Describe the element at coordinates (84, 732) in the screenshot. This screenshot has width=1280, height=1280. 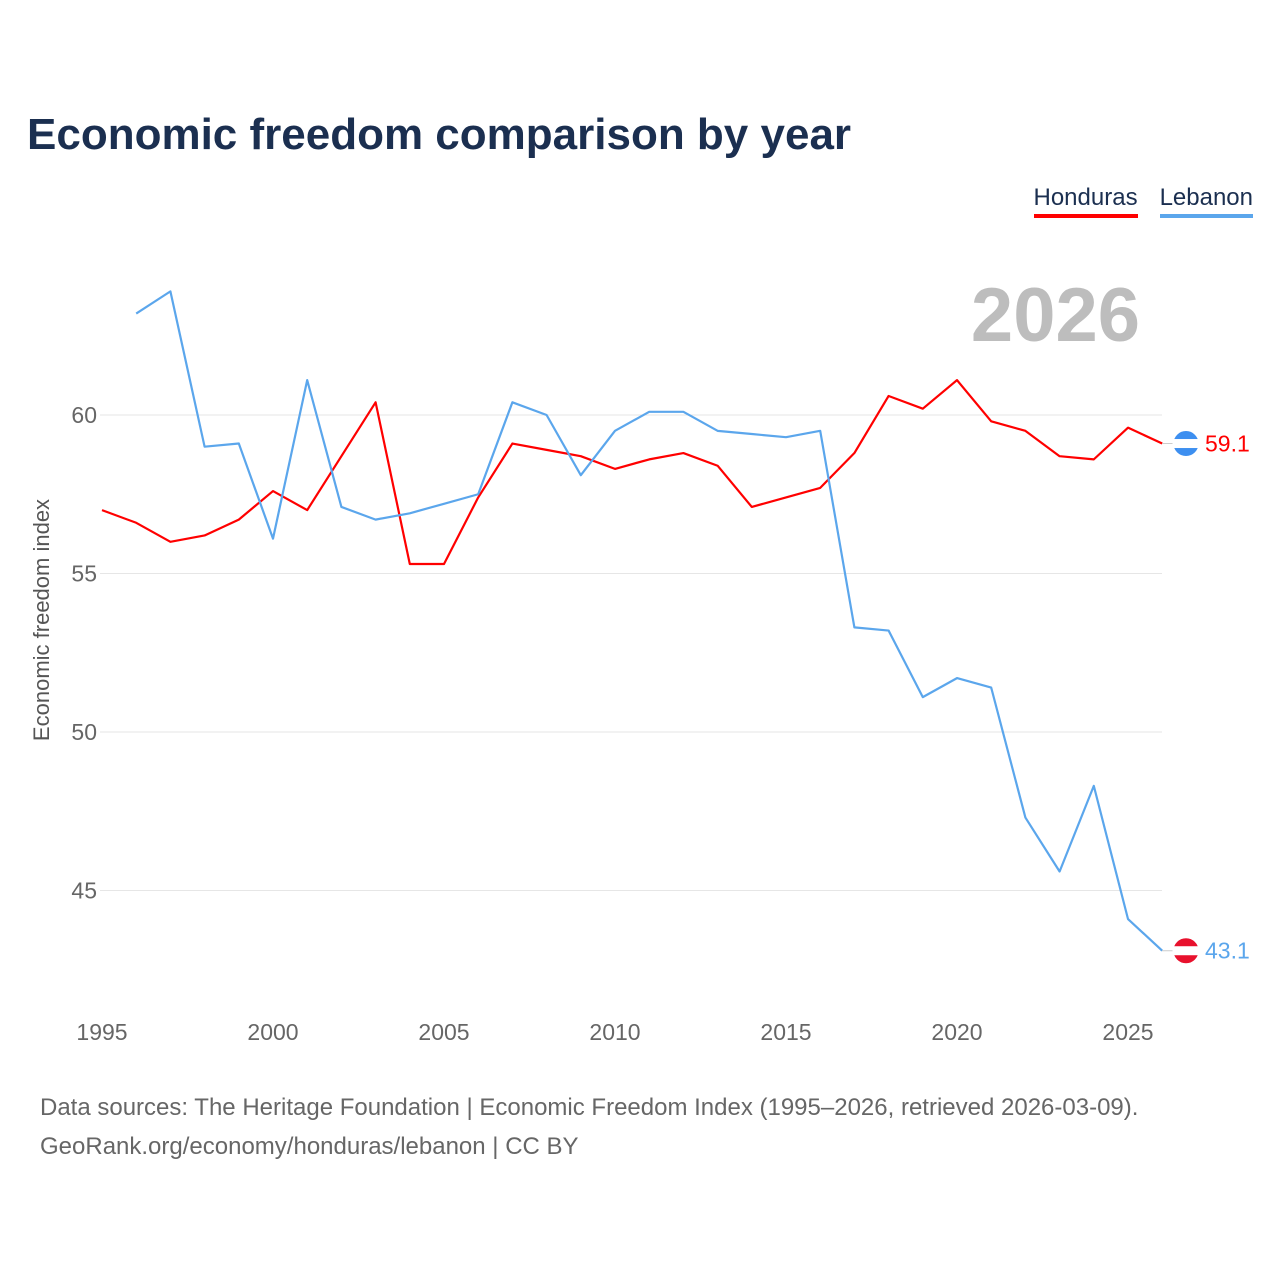
I see `y-tick-label: 50` at that location.